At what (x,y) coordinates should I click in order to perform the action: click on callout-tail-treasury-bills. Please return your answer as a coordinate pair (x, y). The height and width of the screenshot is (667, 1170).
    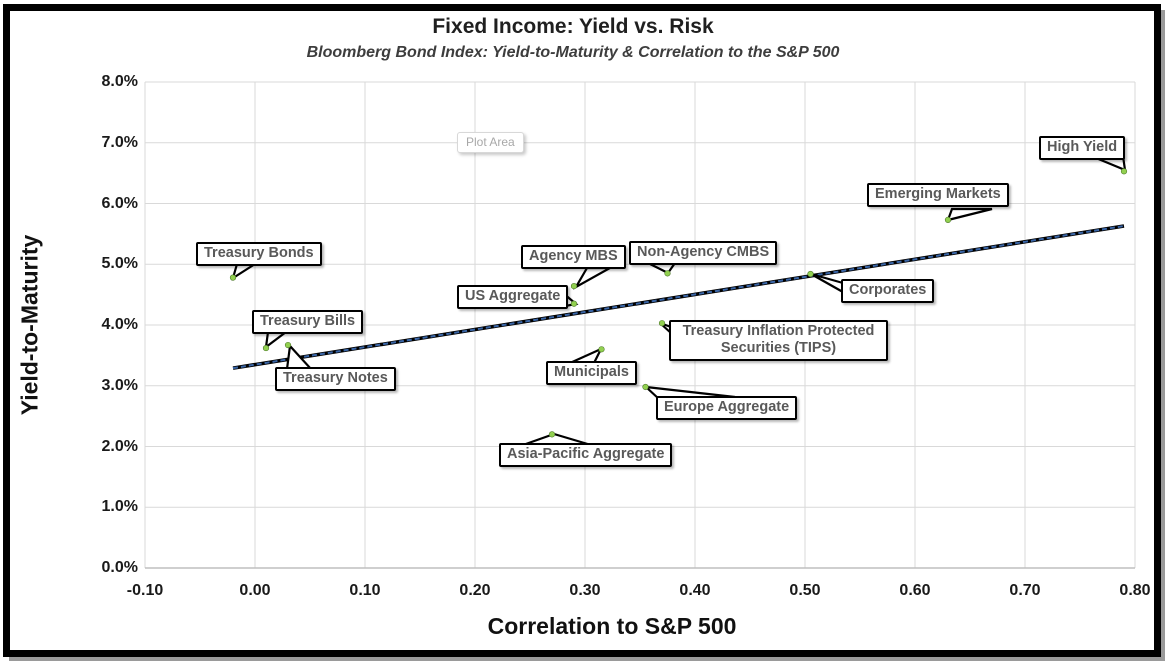
    Looking at the image, I should click on (277, 340).